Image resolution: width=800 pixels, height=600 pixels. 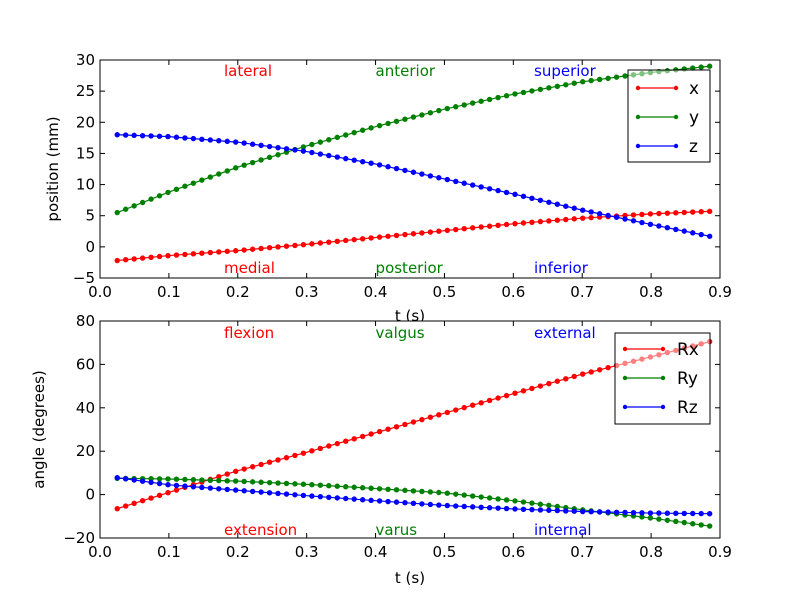 I want to click on annotation-top: superior, so click(x=565, y=71).